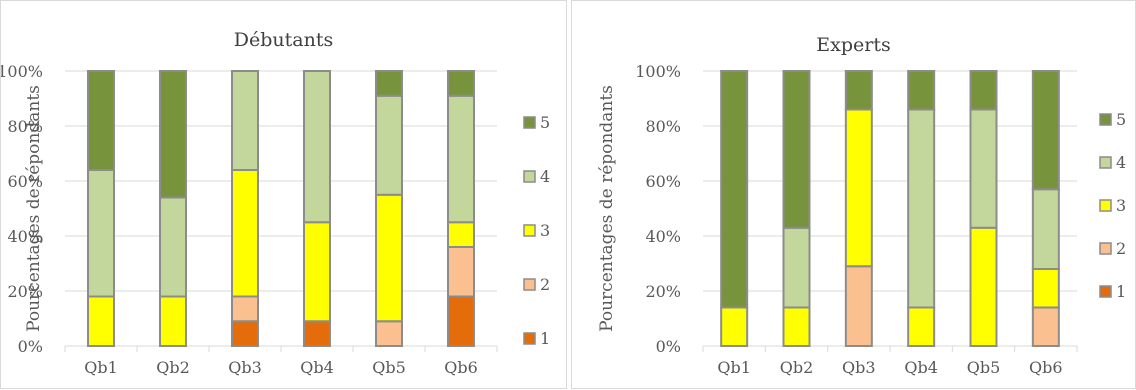 The image size is (1136, 390). I want to click on chart-title: Experts, so click(853, 45).